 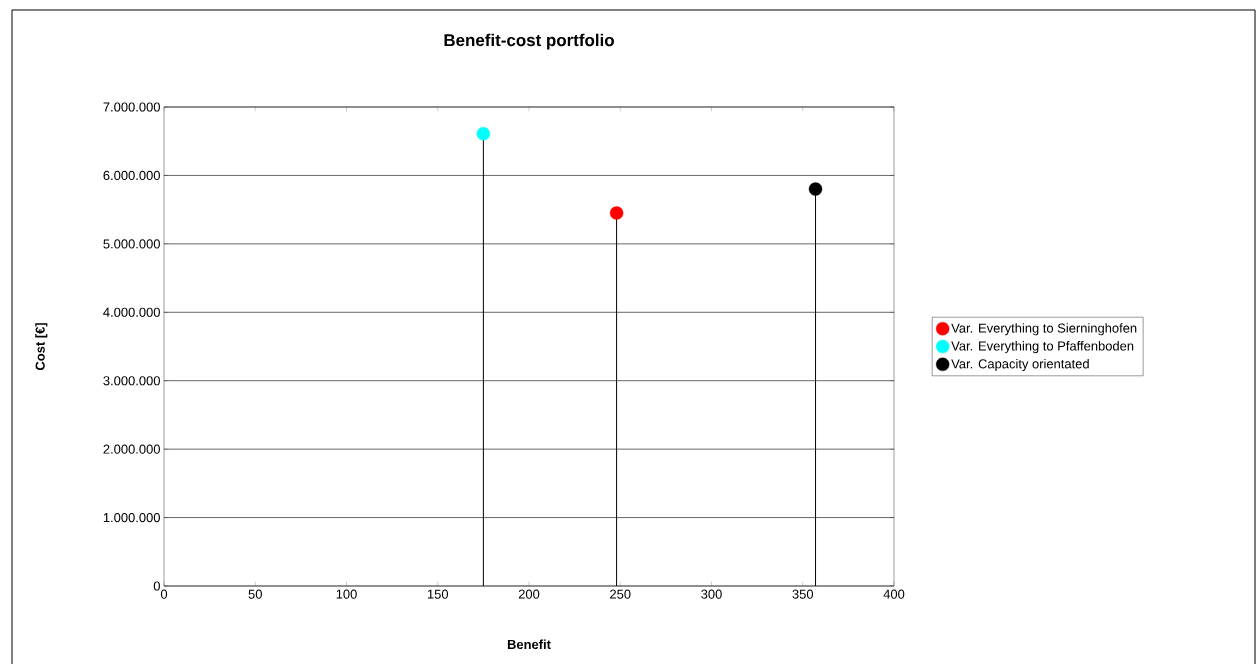 I want to click on x-axis-title: Benefit, so click(x=529, y=644).